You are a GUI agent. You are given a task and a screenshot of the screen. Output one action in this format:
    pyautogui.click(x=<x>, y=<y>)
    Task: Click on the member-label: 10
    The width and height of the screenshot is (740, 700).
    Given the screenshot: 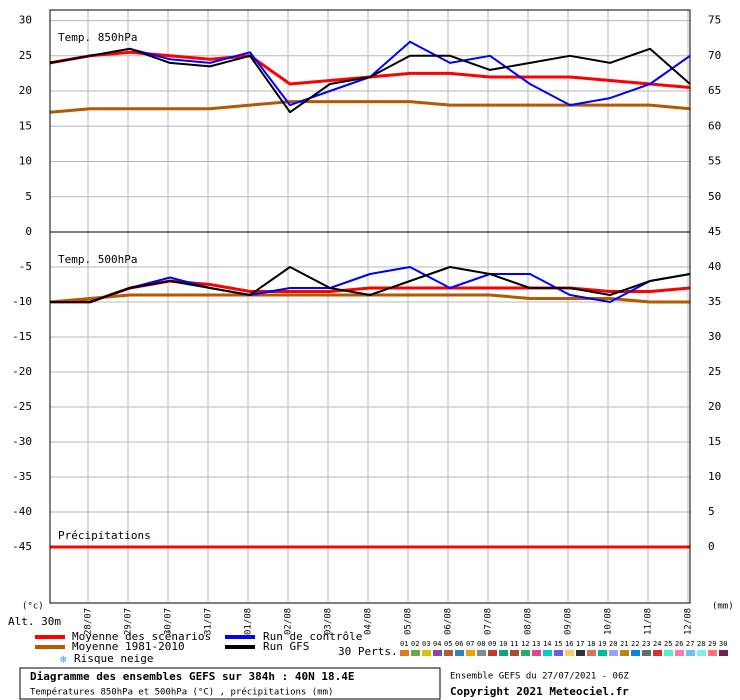 What is the action you would take?
    pyautogui.click(x=503, y=644)
    